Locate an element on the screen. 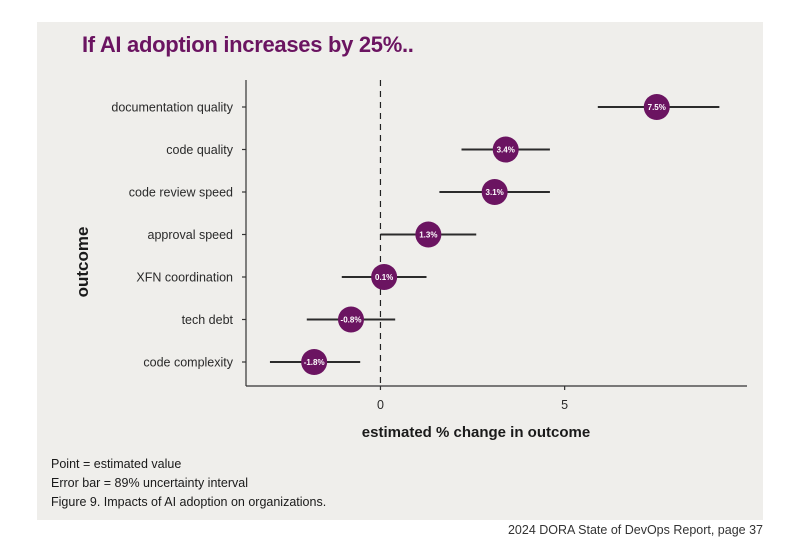  point-value-label: 1.3% is located at coordinates (428, 235).